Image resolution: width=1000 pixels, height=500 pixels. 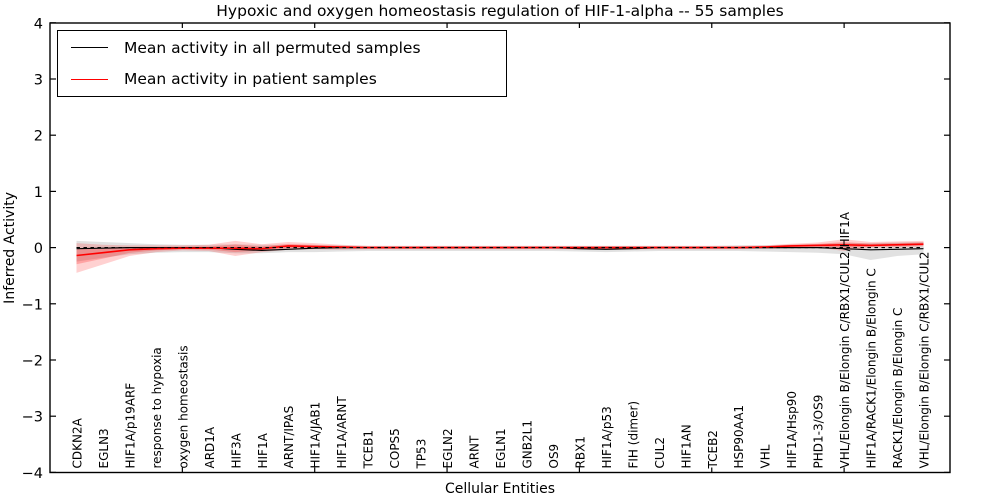 I want to click on x-category-label: OS9, so click(x=554, y=456).